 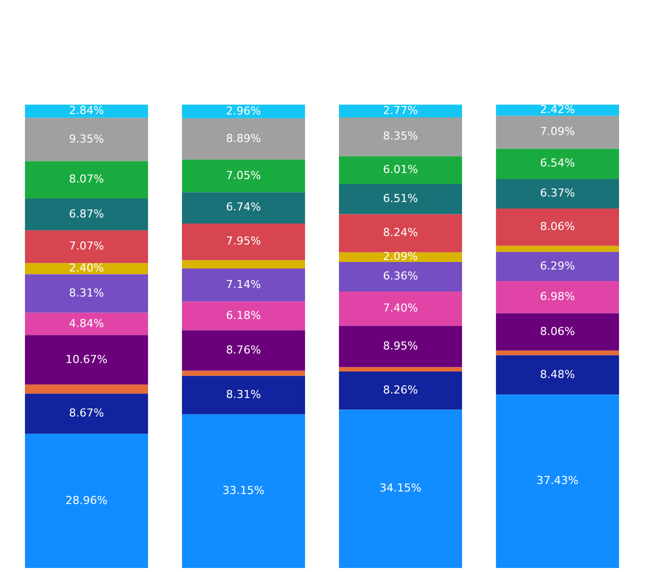 I want to click on data-label: 7.07%, so click(x=86, y=246).